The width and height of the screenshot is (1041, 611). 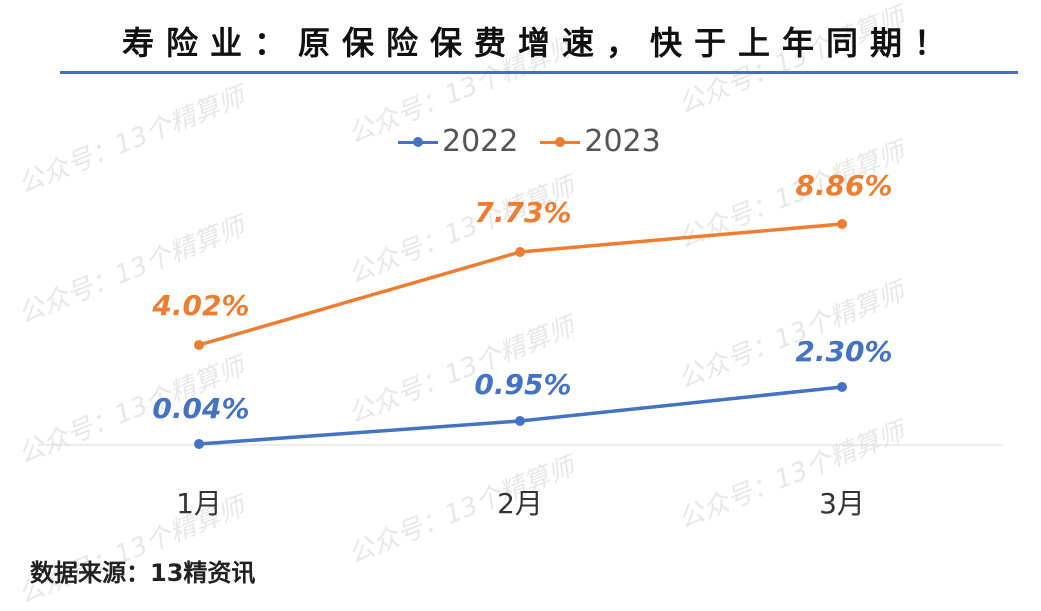 I want to click on data-label-2023-mar: 8.86%, so click(x=844, y=185).